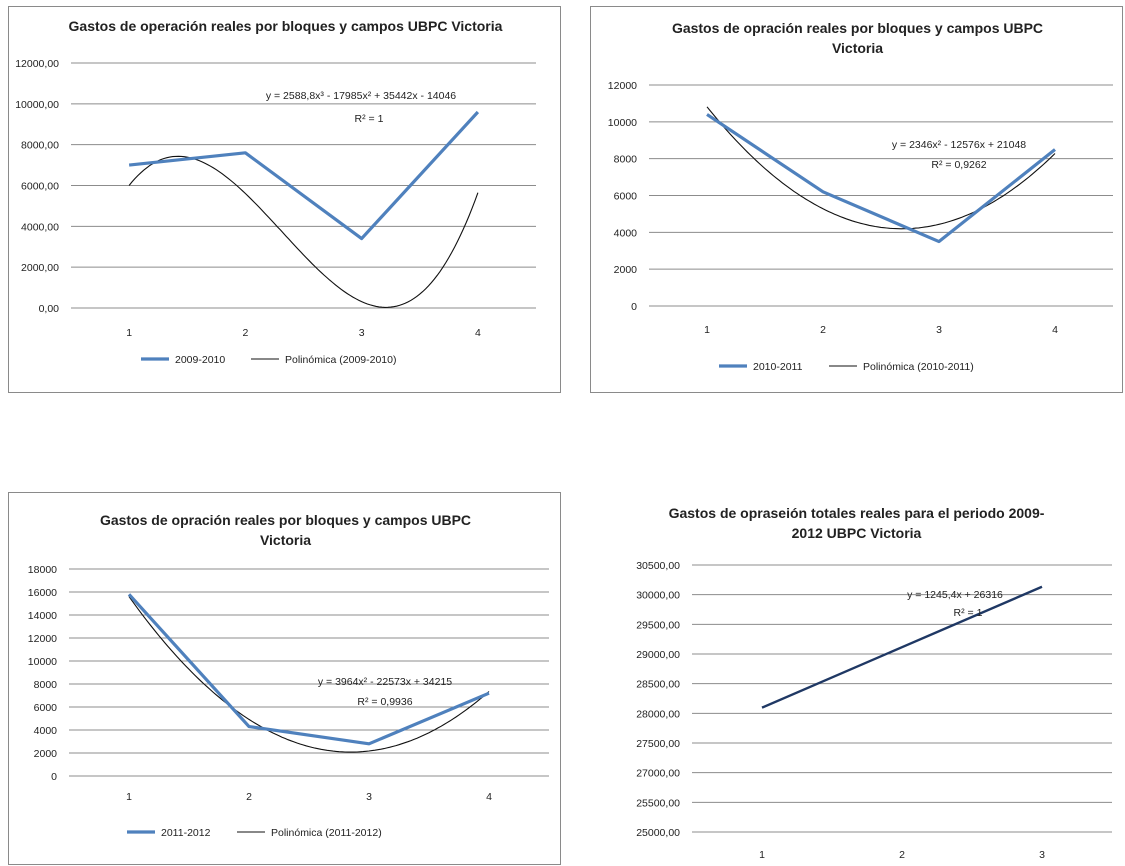 The image size is (1125, 866). I want to click on y-tick-label: 8000,00, so click(40, 146).